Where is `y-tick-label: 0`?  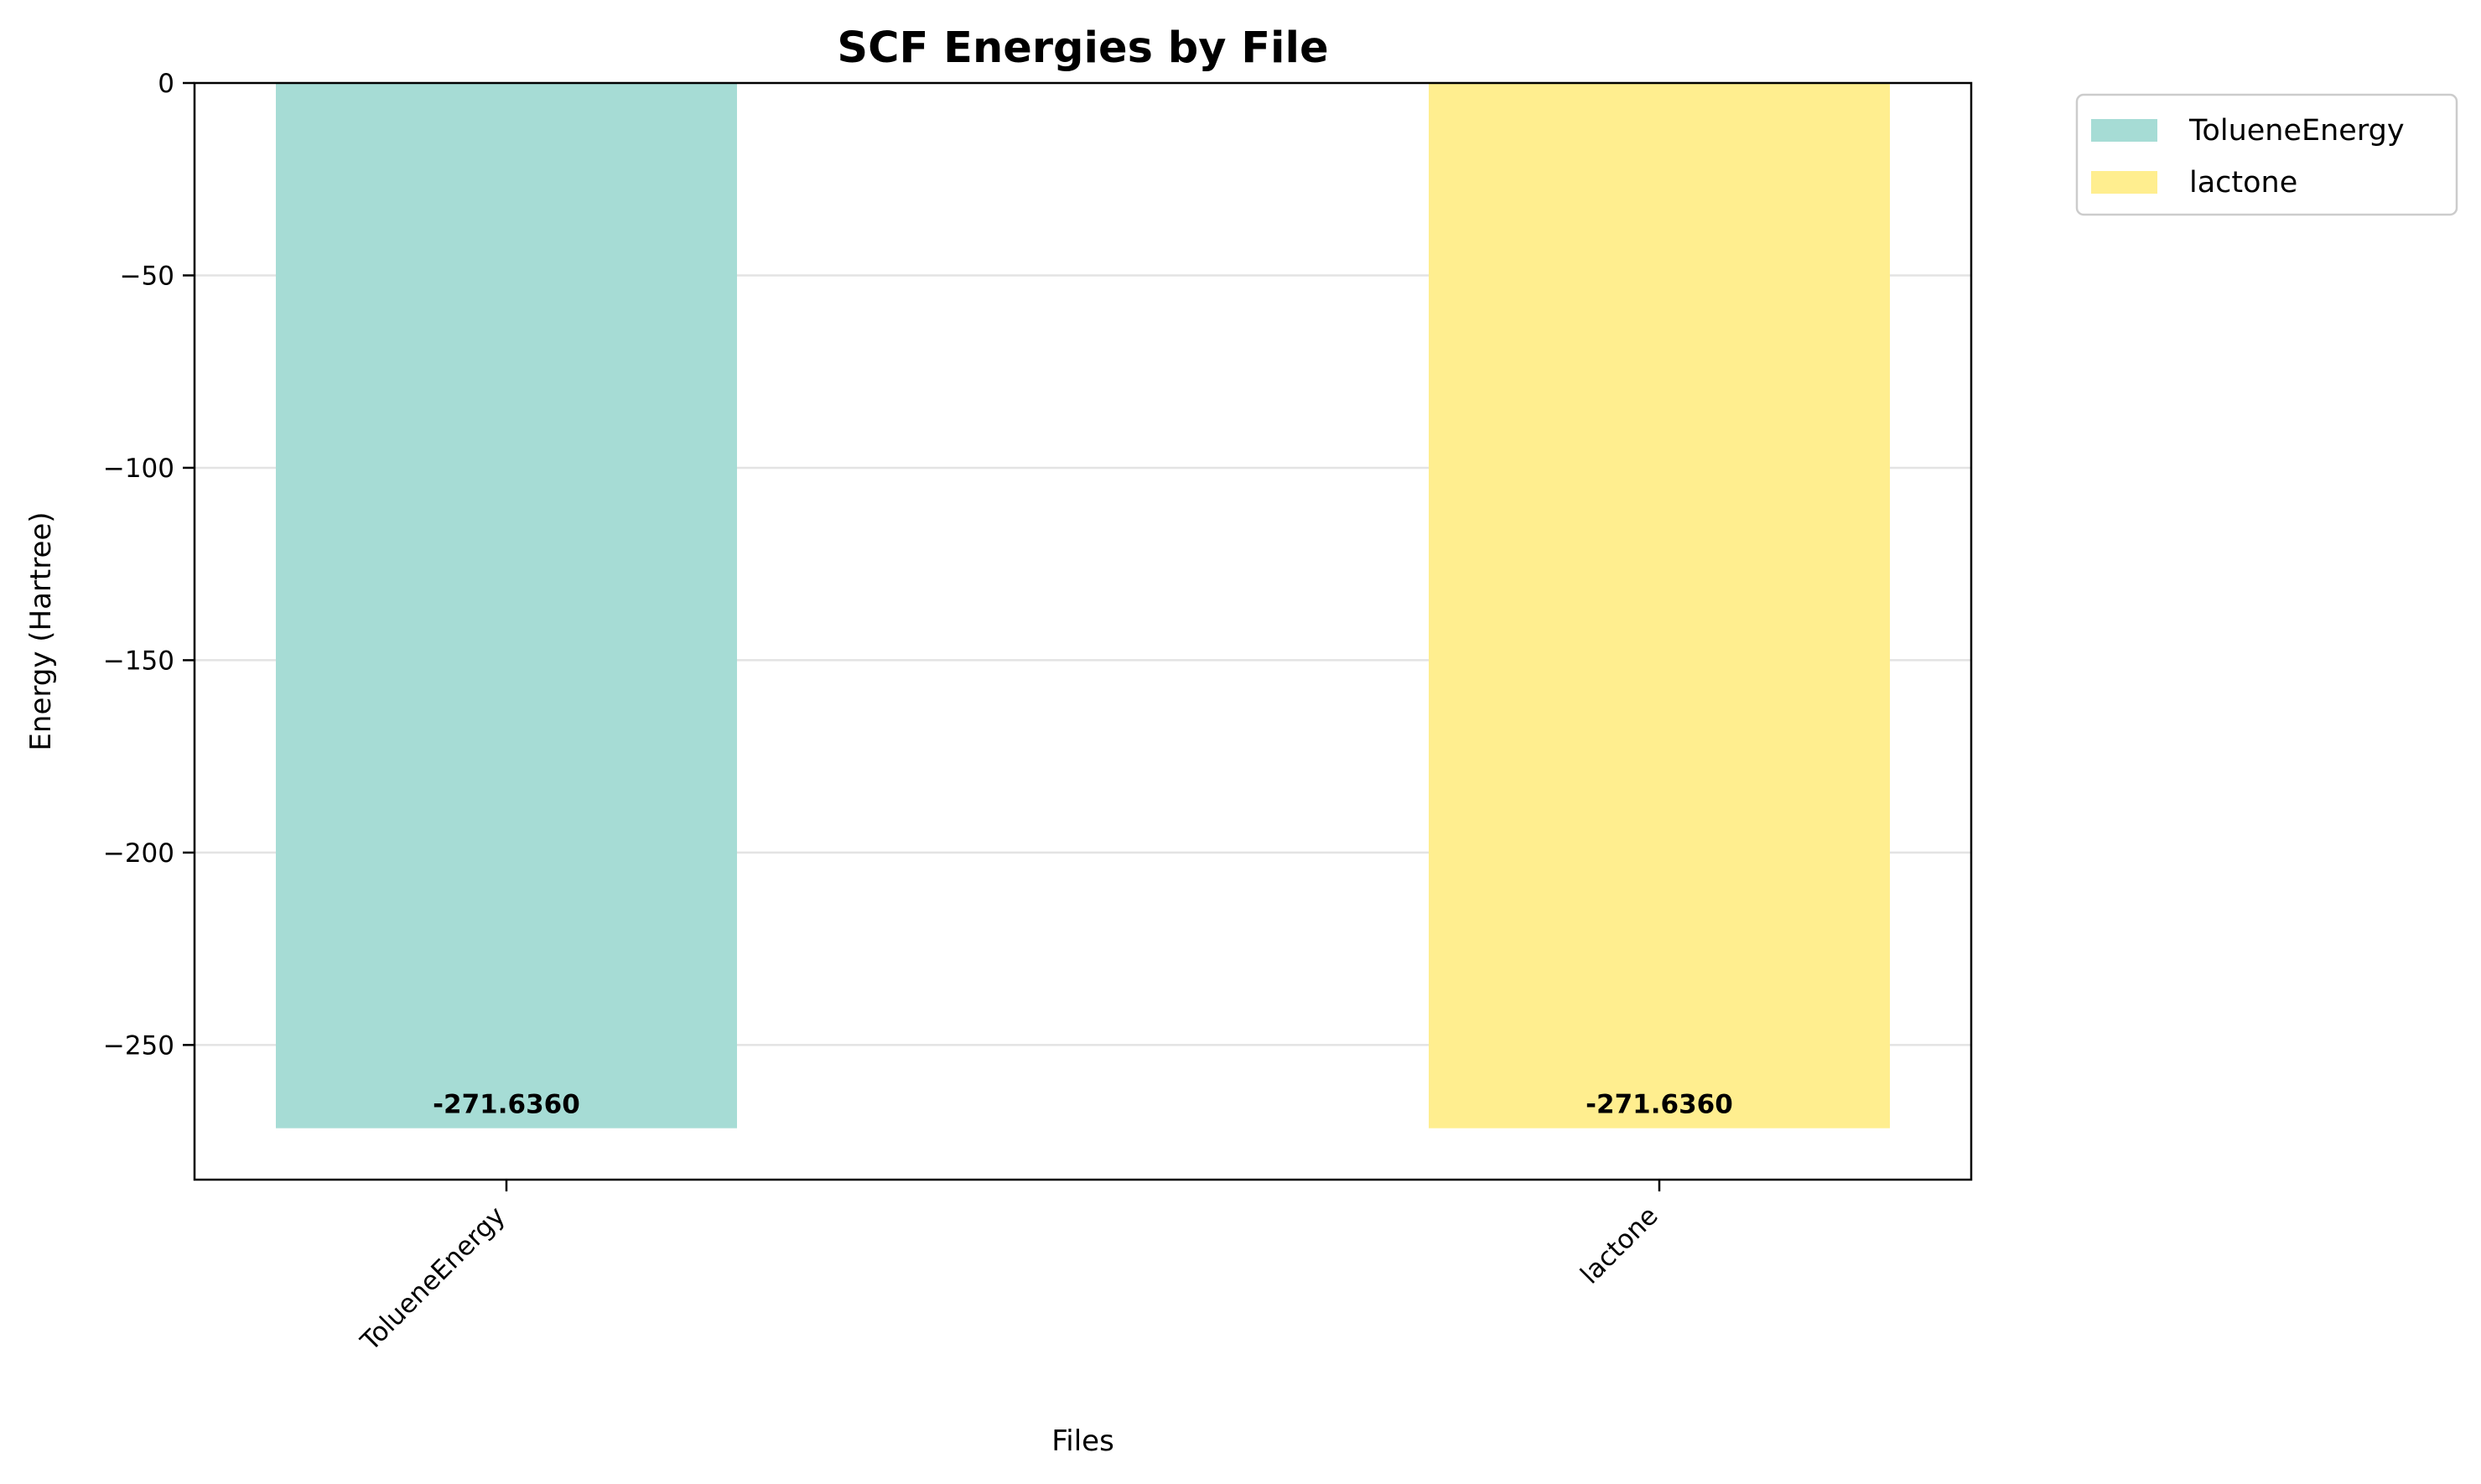
y-tick-label: 0 is located at coordinates (166, 84).